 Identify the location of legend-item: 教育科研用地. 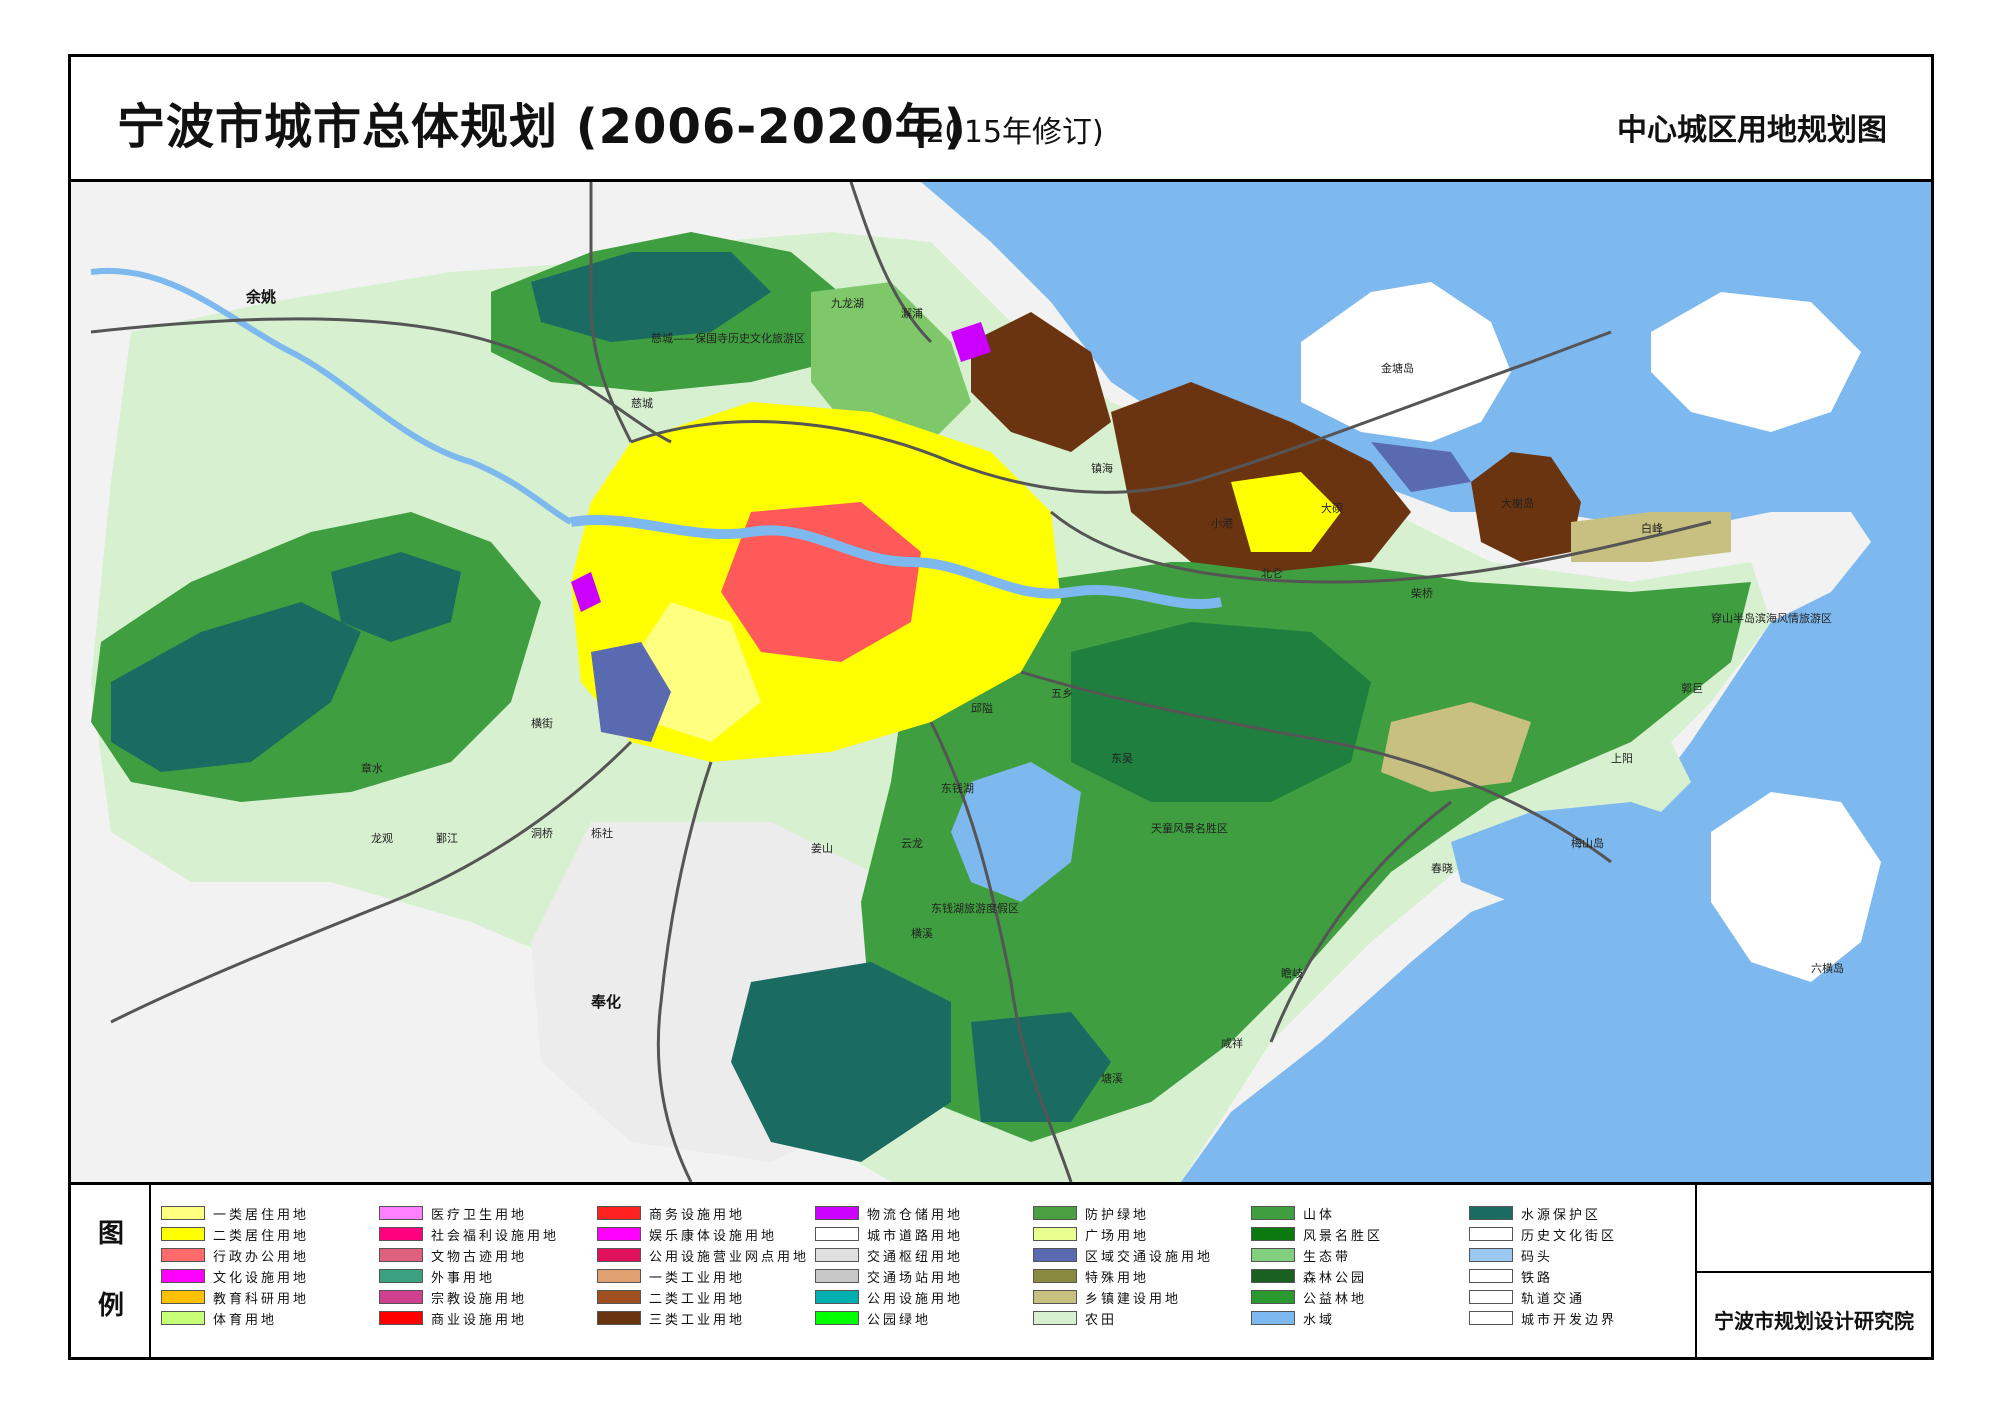
(266, 1297).